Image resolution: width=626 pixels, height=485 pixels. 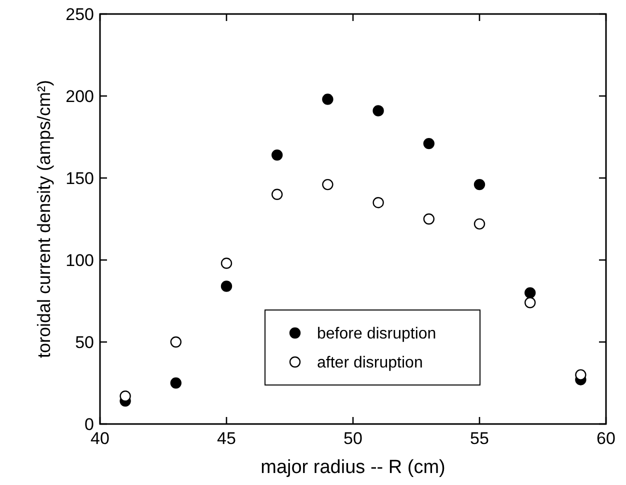 I want to click on x-tick-label: 50, so click(x=353, y=438).